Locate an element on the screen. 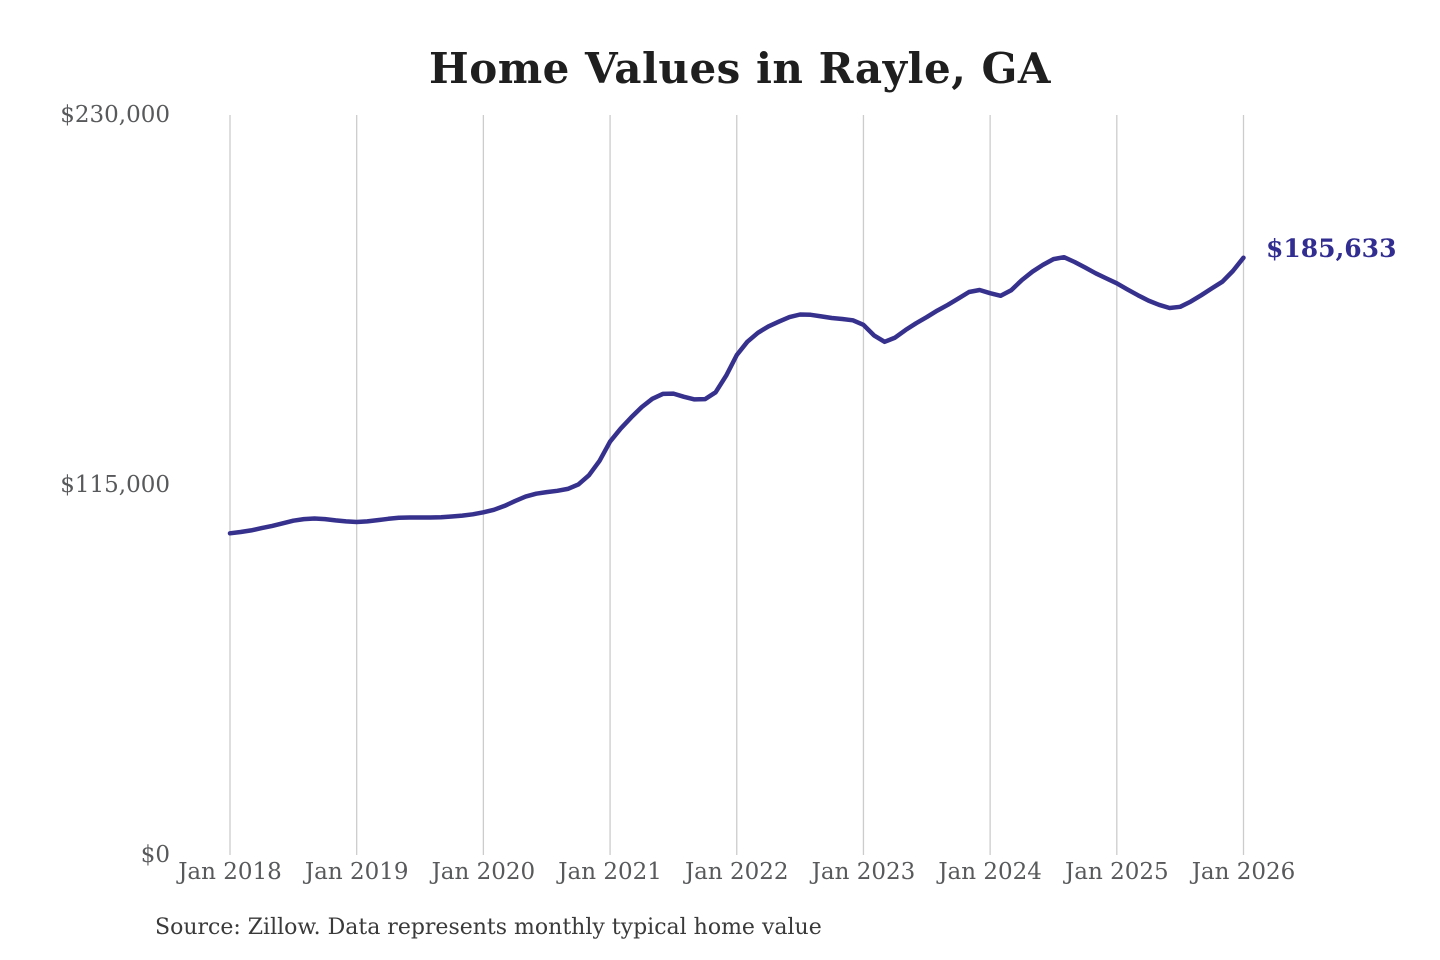 The height and width of the screenshot is (960, 1440). chart-title: Home Values in Rayle, GA is located at coordinates (740, 68).